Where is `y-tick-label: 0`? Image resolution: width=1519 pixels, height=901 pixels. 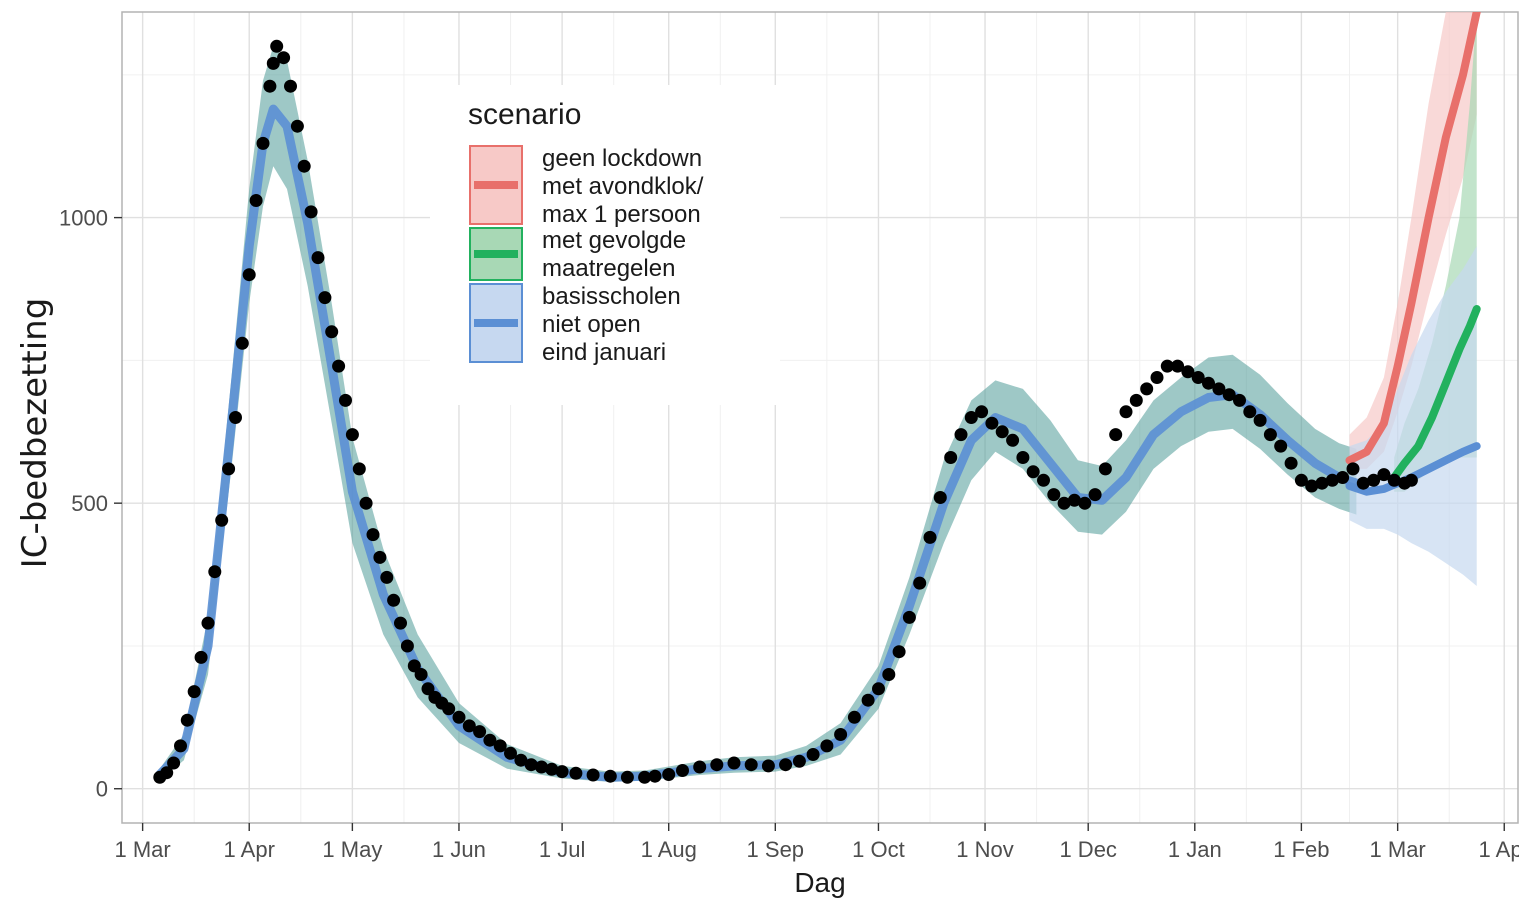
y-tick-label: 0 is located at coordinates (102, 789).